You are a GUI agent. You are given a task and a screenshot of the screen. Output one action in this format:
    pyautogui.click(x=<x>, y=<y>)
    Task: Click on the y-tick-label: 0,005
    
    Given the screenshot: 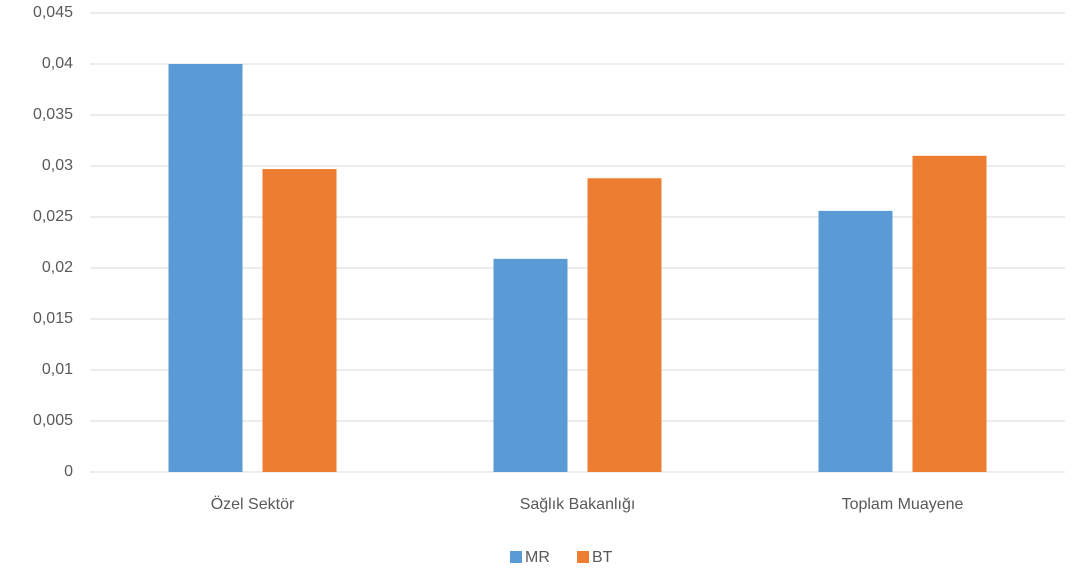 What is the action you would take?
    pyautogui.click(x=53, y=420)
    